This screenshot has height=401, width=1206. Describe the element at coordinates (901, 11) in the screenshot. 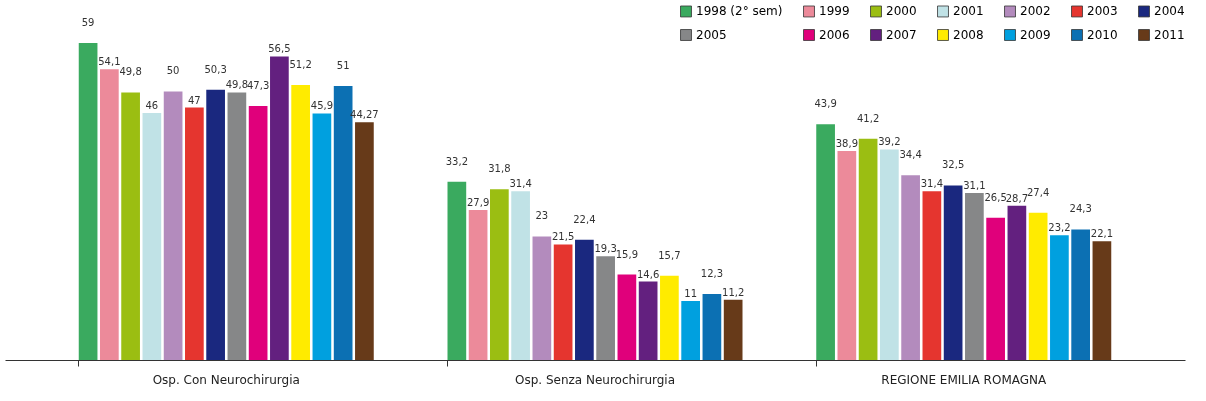

I see `legend-label: 2000` at that location.